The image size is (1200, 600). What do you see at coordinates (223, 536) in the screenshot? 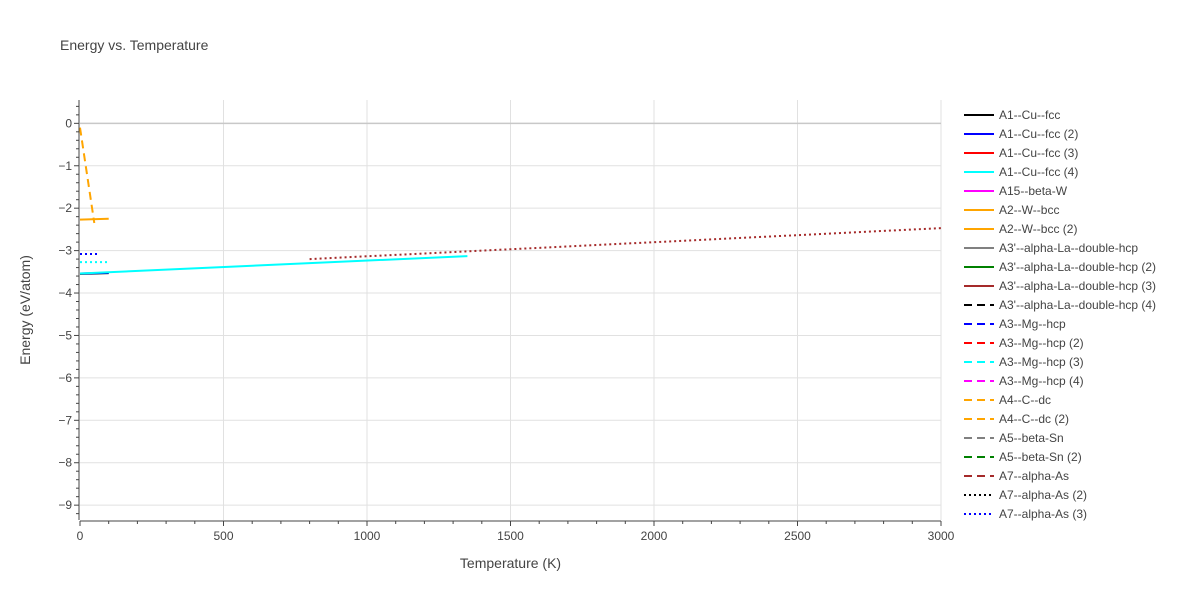
I see `x-tick-label: 500` at bounding box center [223, 536].